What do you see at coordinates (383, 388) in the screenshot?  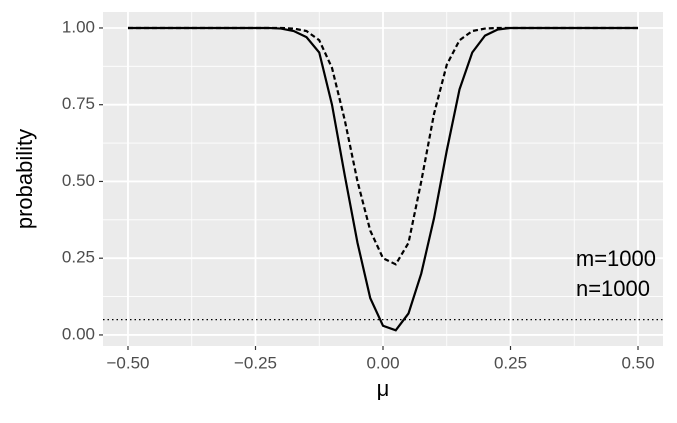 I see `x-axis-title: μ` at bounding box center [383, 388].